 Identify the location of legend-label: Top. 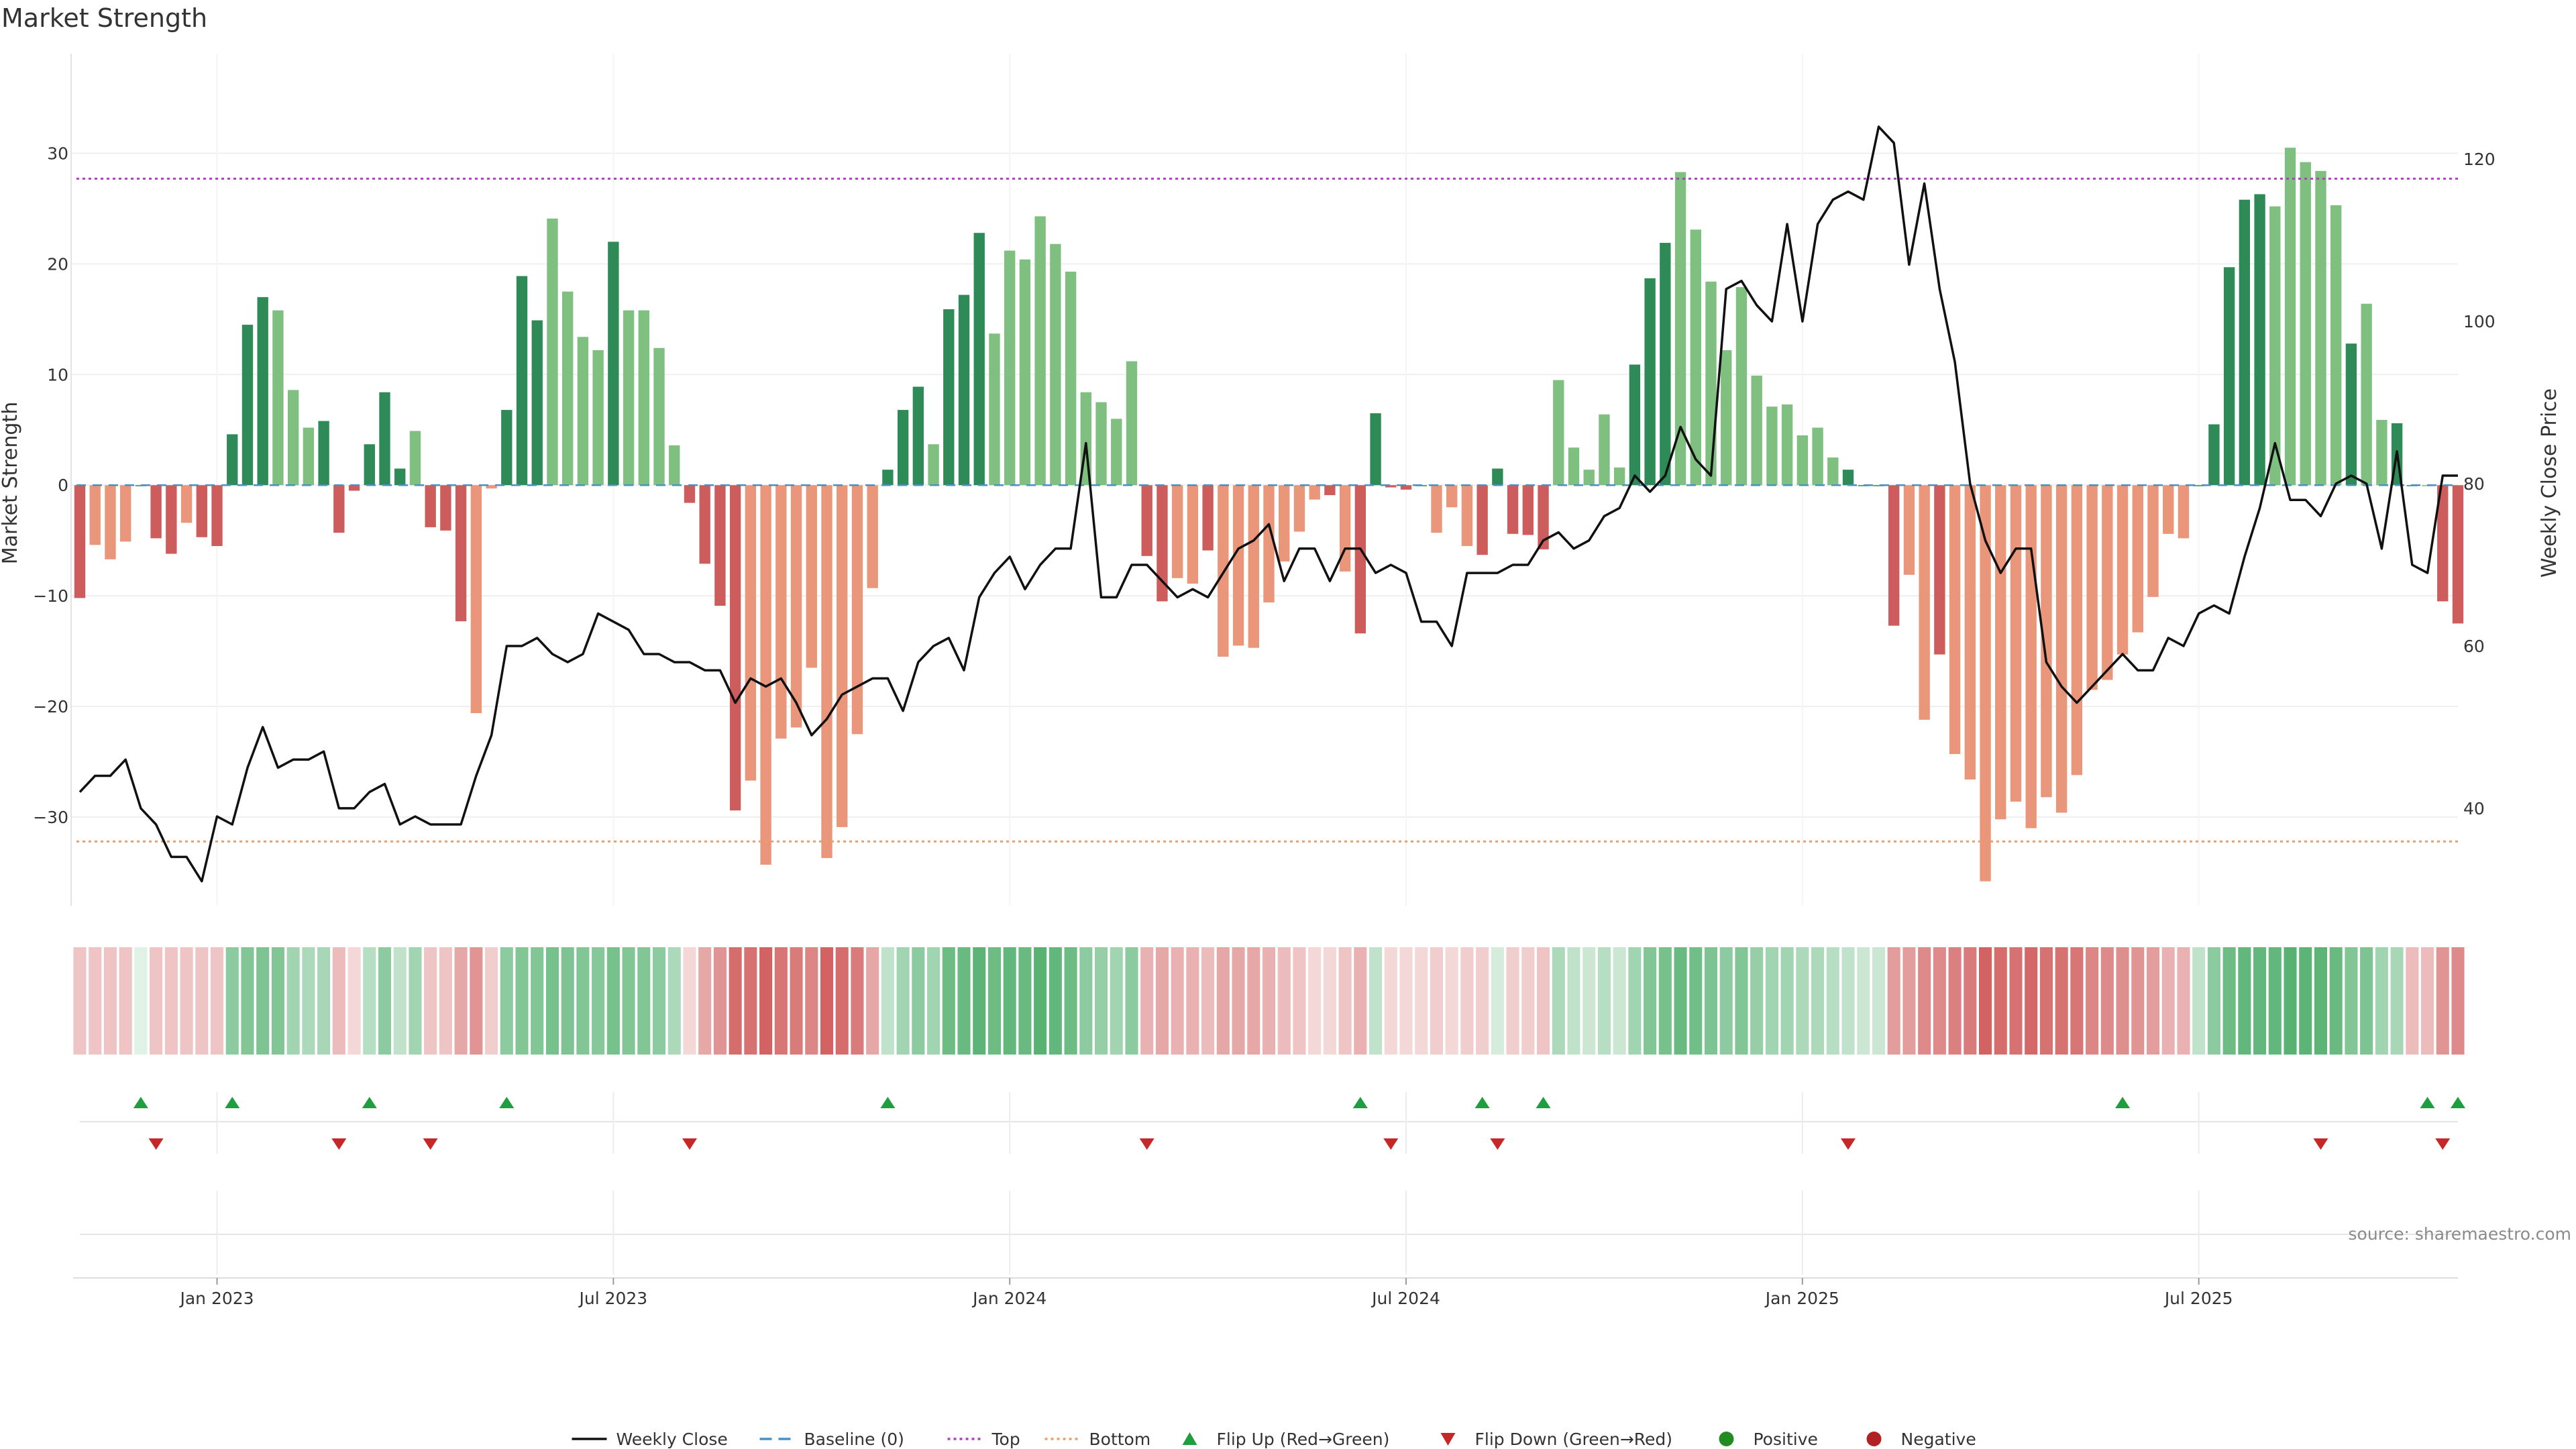
(1005, 1439).